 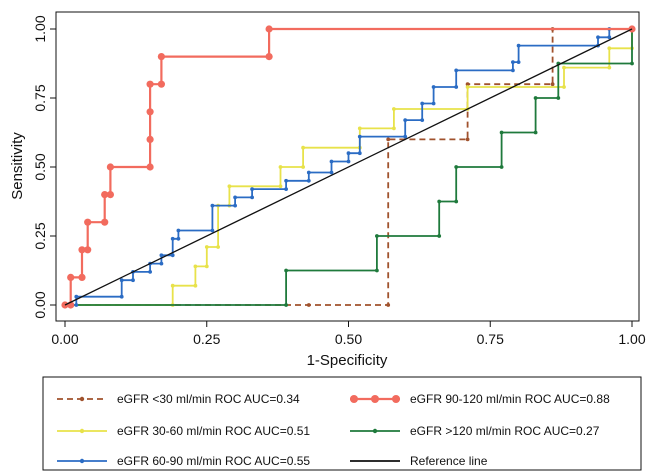 What do you see at coordinates (348, 339) in the screenshot?
I see `x-tick-label: 0.50` at bounding box center [348, 339].